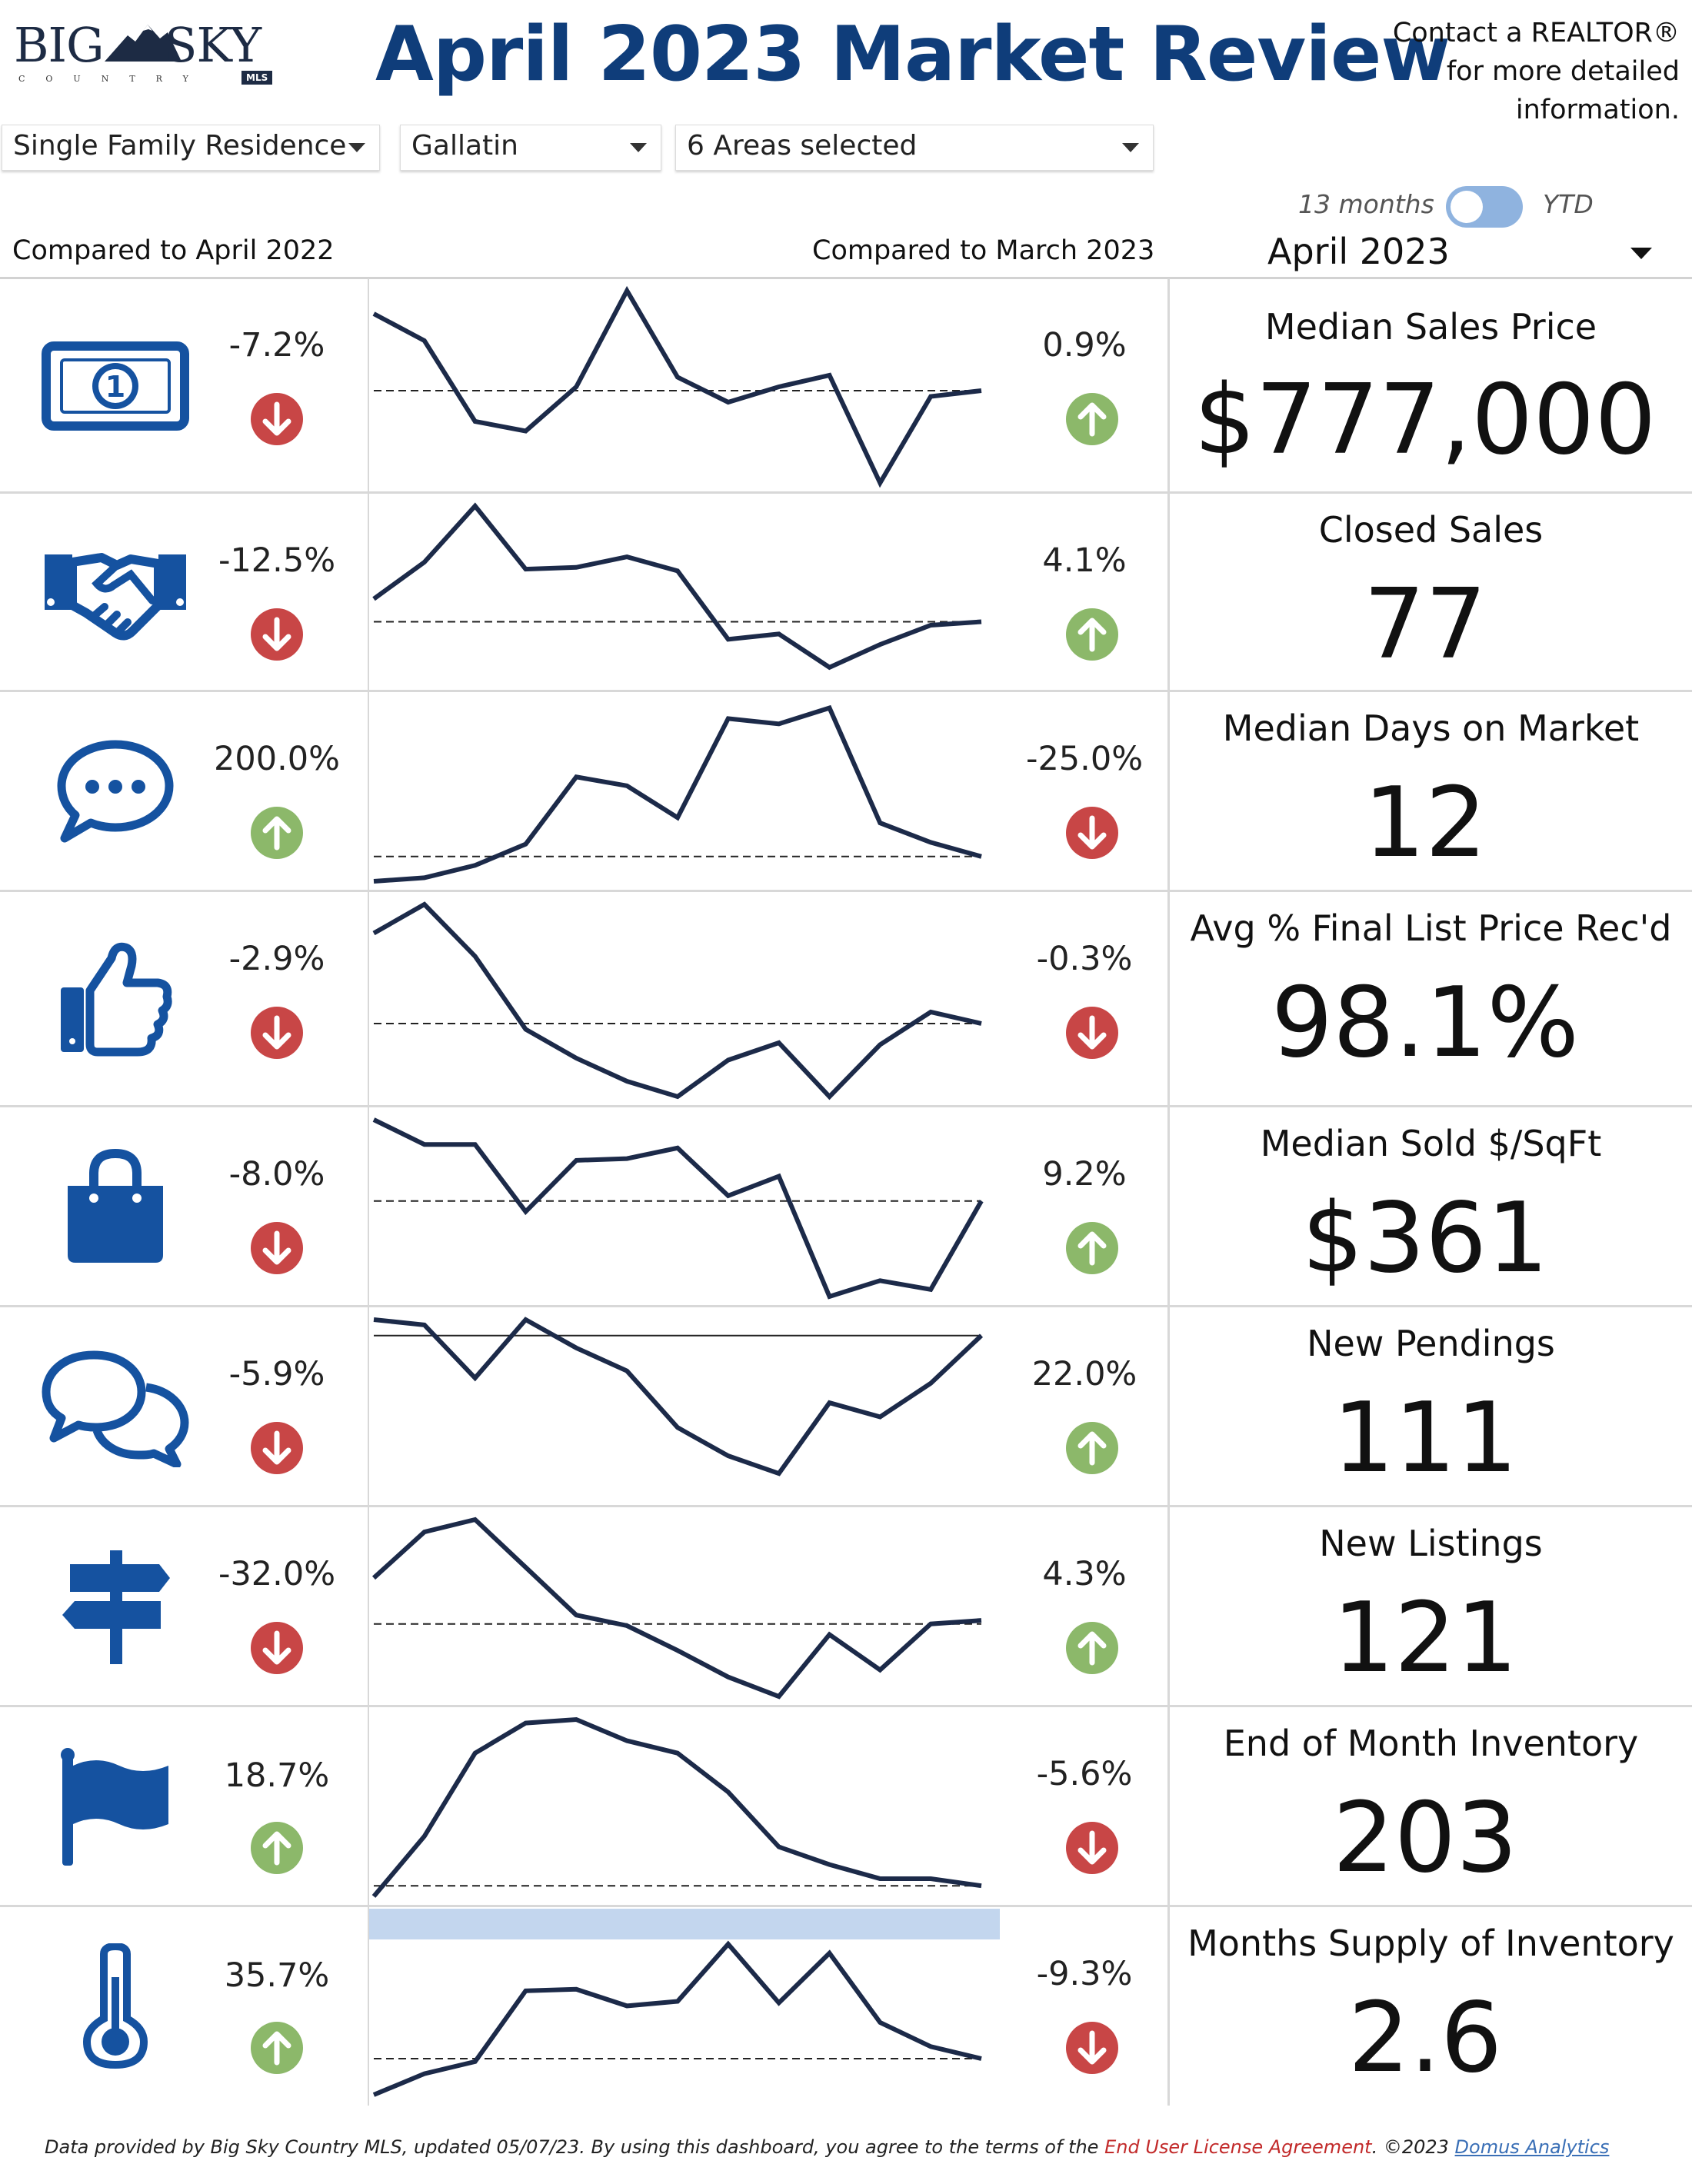  What do you see at coordinates (143, 43) in the screenshot?
I see `mountain-logo-icon` at bounding box center [143, 43].